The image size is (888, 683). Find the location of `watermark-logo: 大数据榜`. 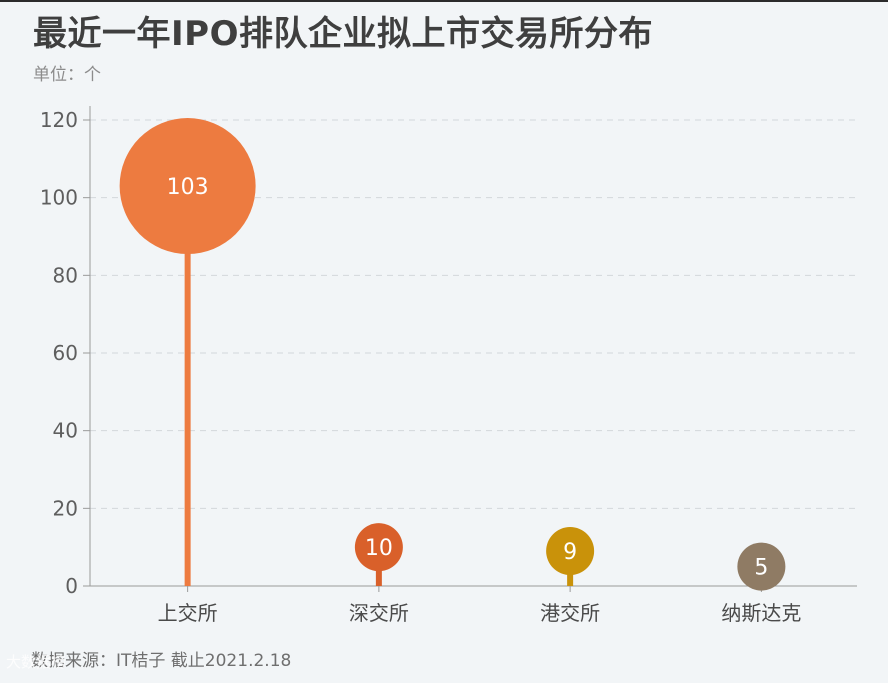

watermark-logo: 大数据榜 is located at coordinates (36, 662).